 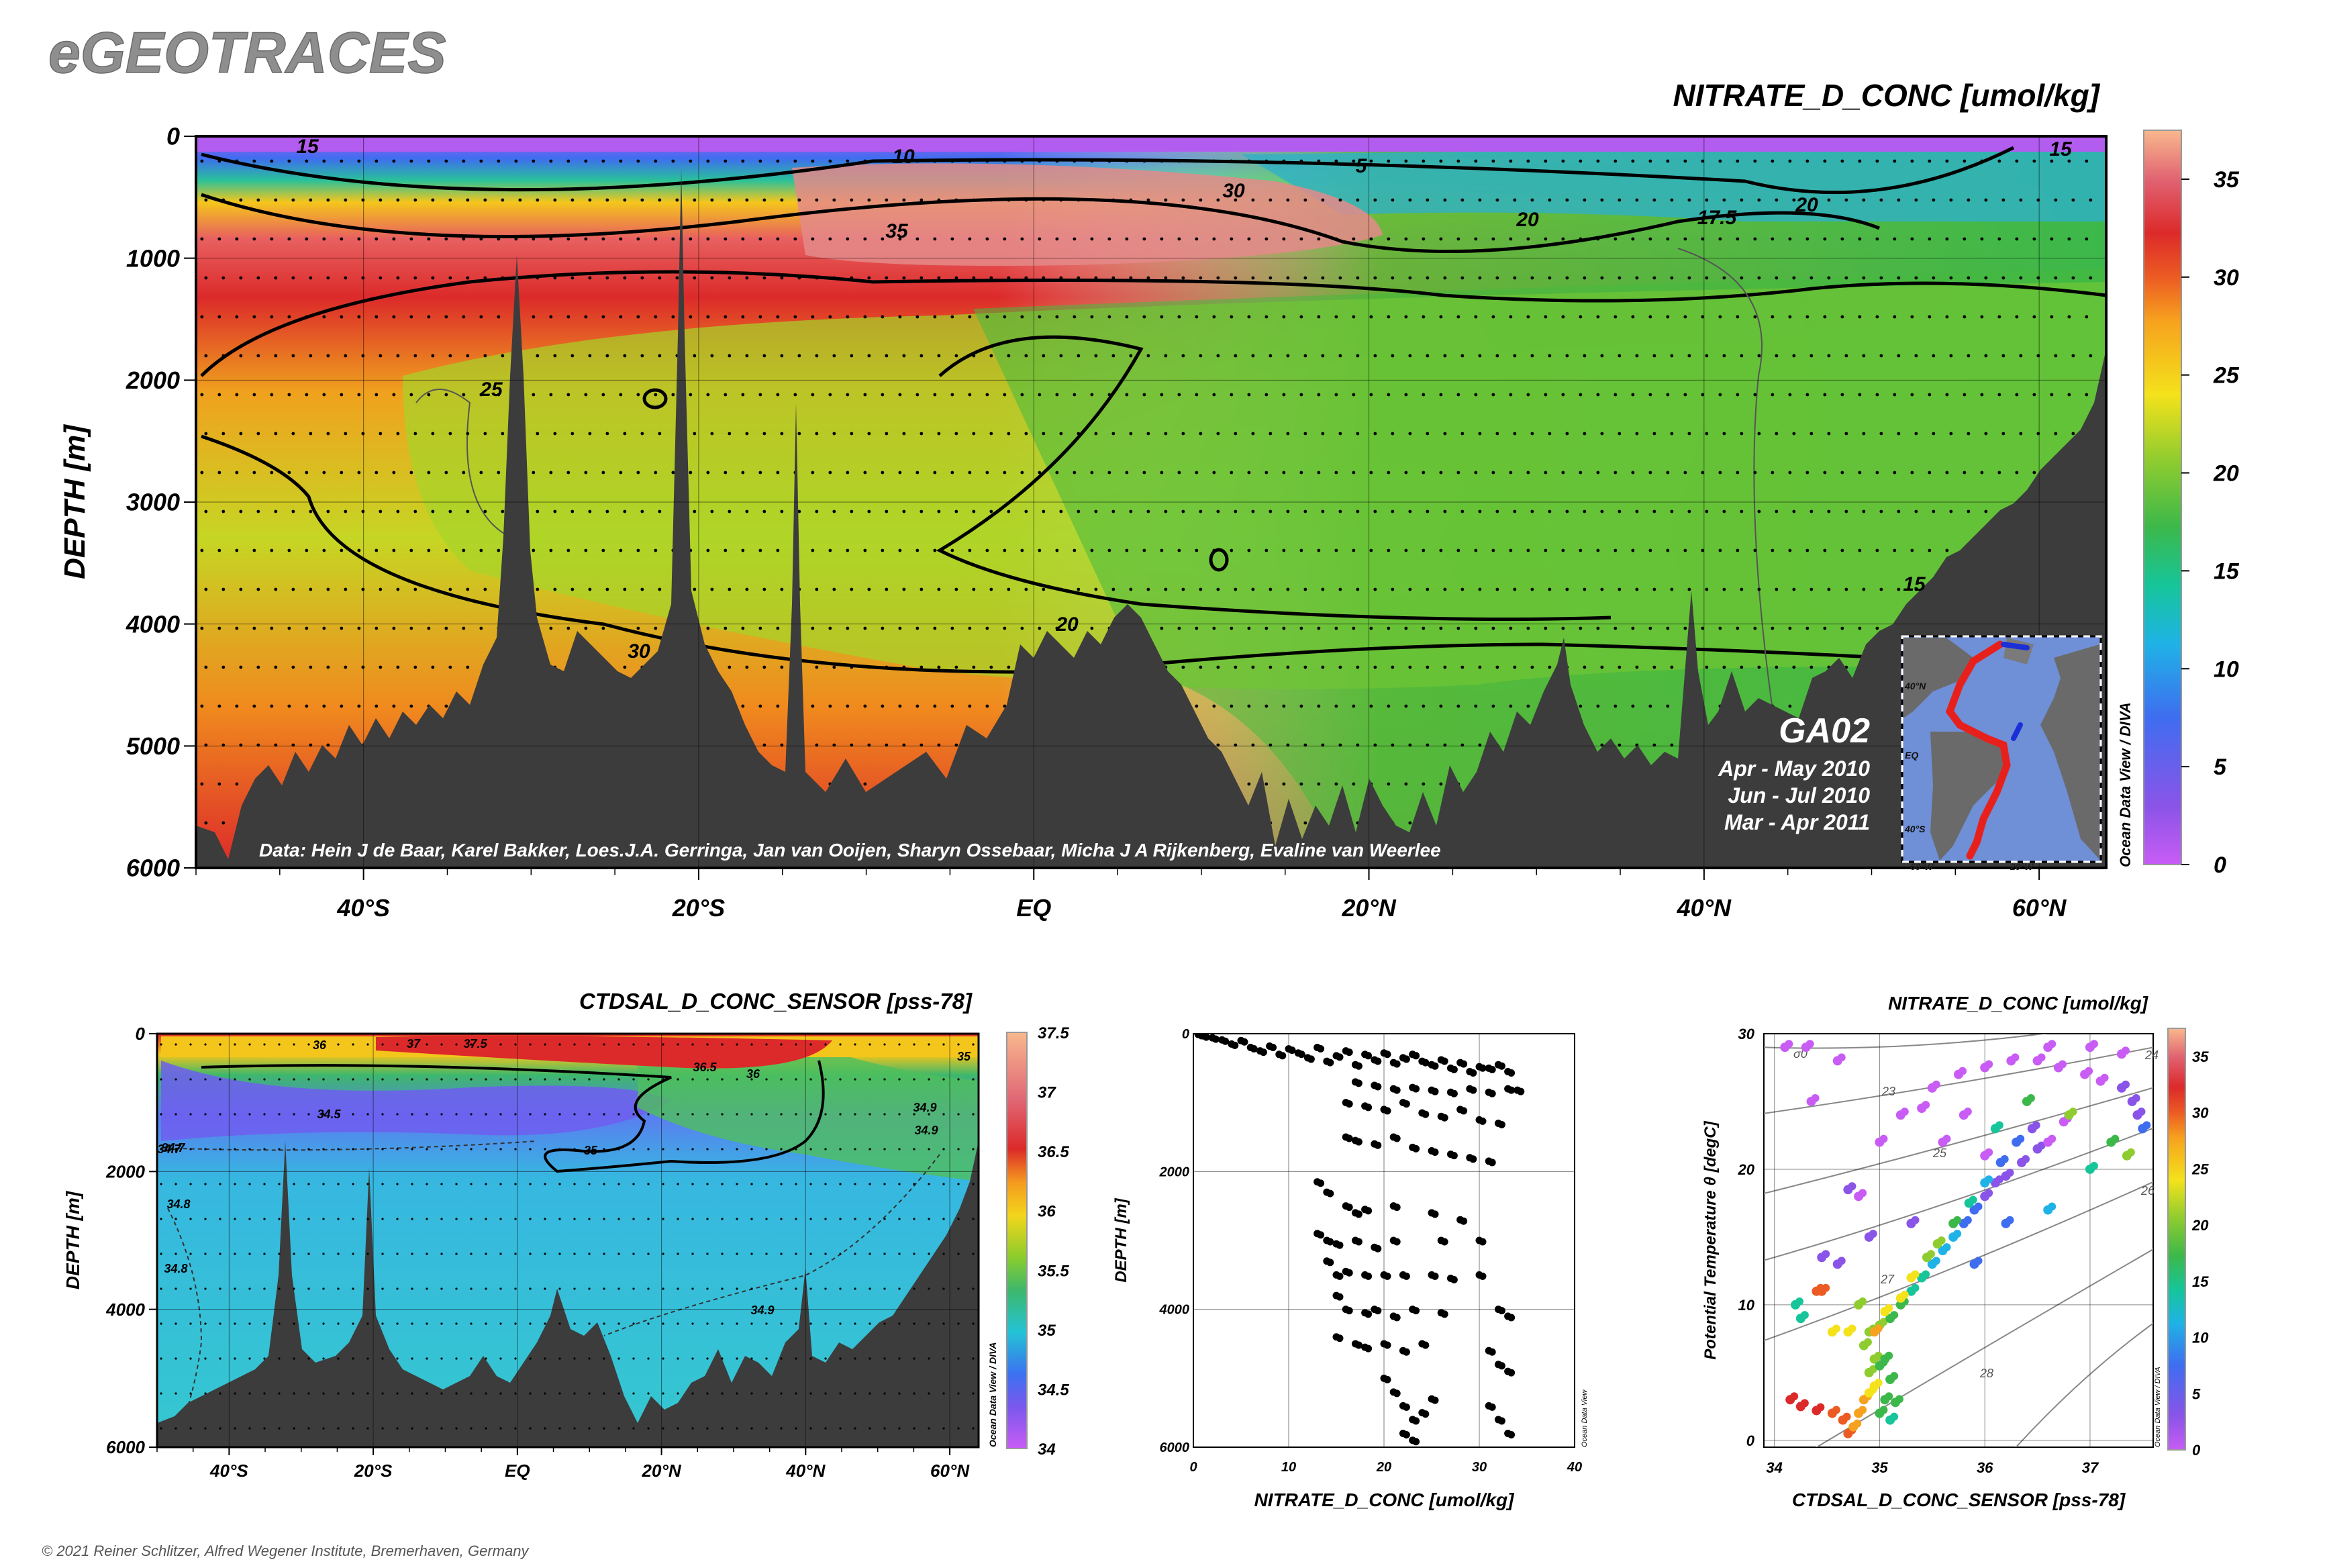 I want to click on x-tick-label: 40°N, so click(x=1704, y=908).